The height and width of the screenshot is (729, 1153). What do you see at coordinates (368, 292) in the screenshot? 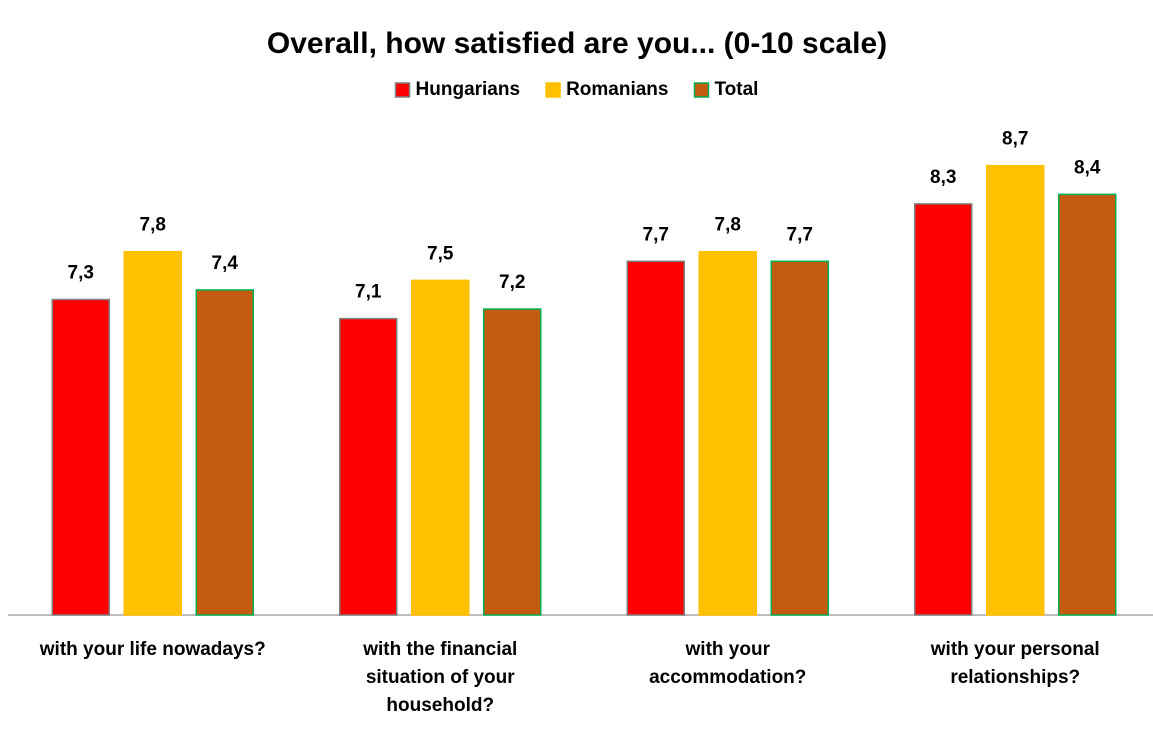
I see `value-label: 7,1` at bounding box center [368, 292].